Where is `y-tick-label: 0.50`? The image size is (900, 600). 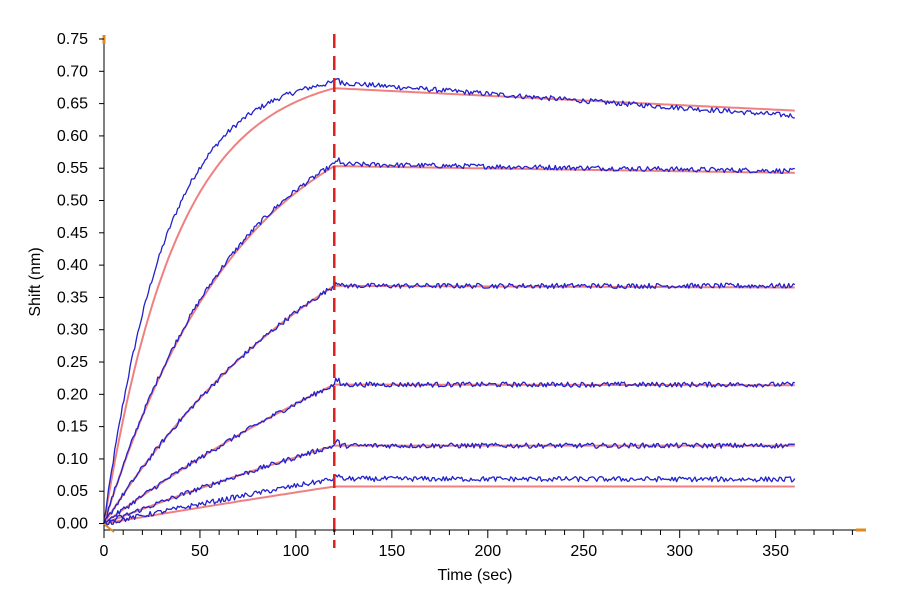 y-tick-label: 0.50 is located at coordinates (72, 201).